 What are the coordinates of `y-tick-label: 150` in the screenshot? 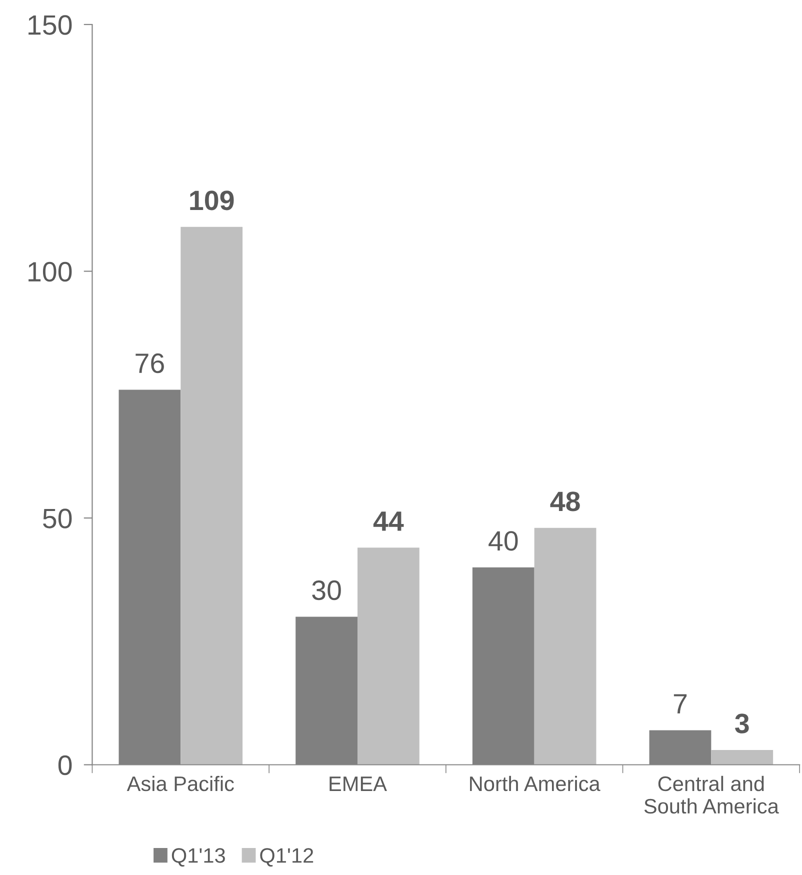 It's located at (50, 25).